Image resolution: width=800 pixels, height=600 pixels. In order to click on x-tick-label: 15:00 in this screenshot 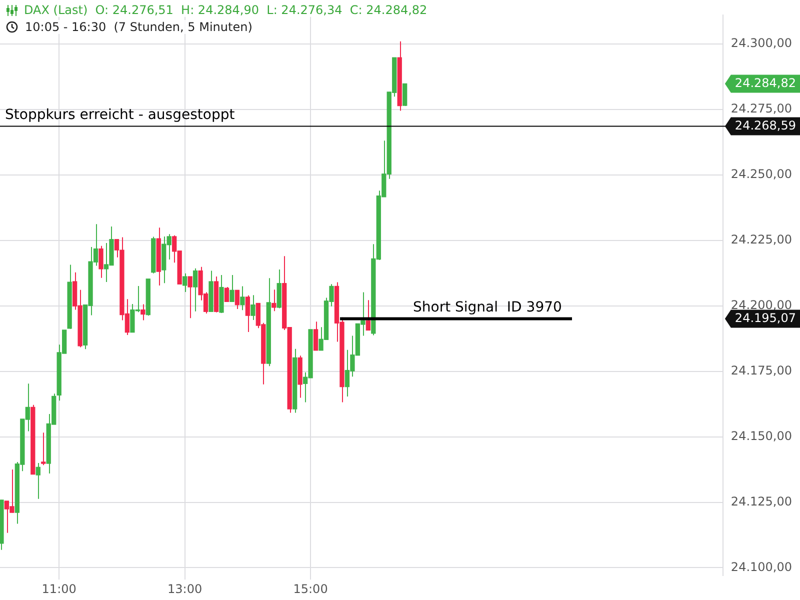, I will do `click(310, 589)`.